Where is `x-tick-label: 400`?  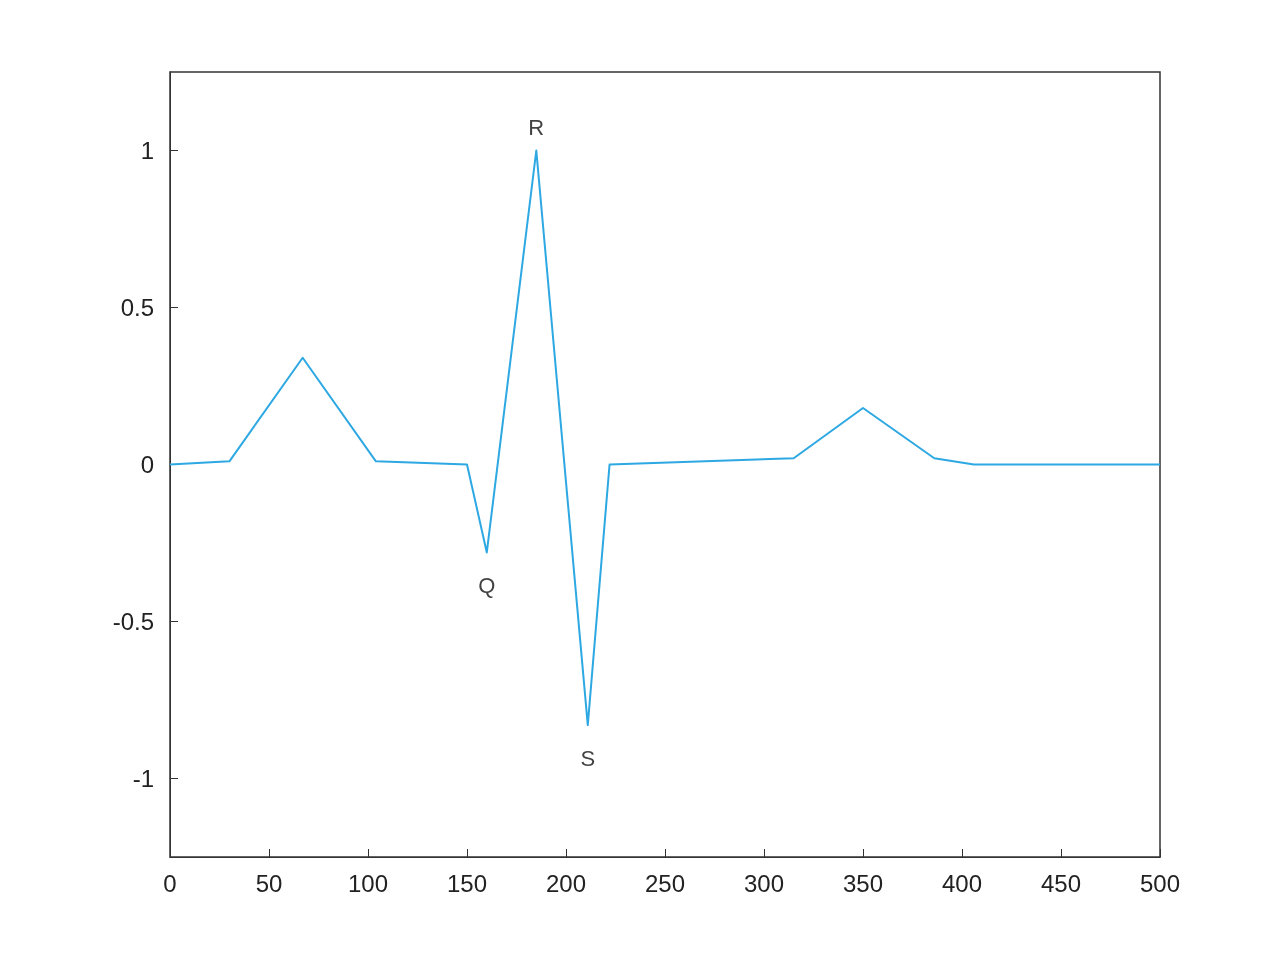
x-tick-label: 400 is located at coordinates (962, 883).